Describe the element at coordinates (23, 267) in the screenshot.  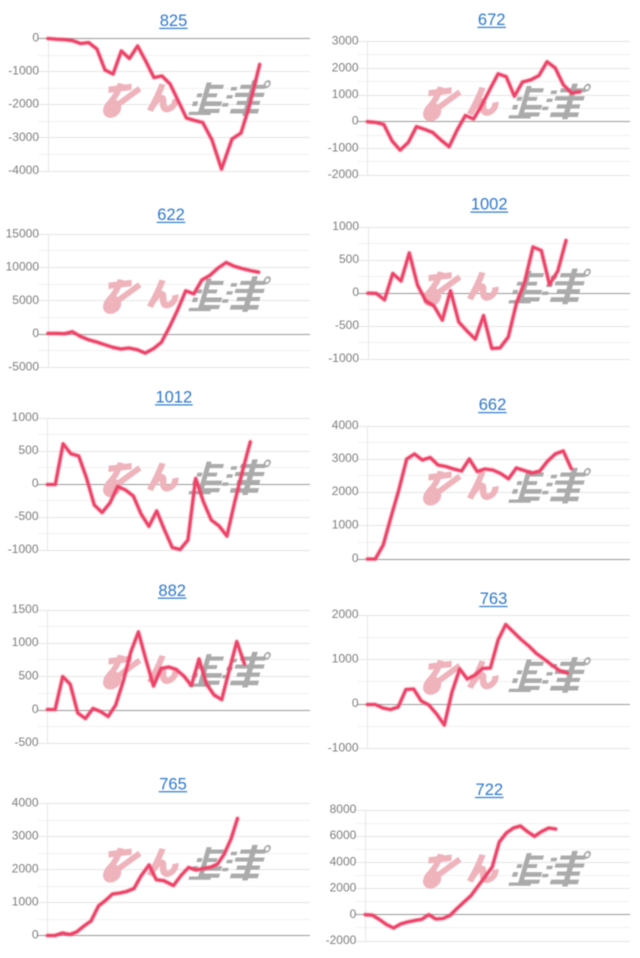
I see `svg-text: 10000` at that location.